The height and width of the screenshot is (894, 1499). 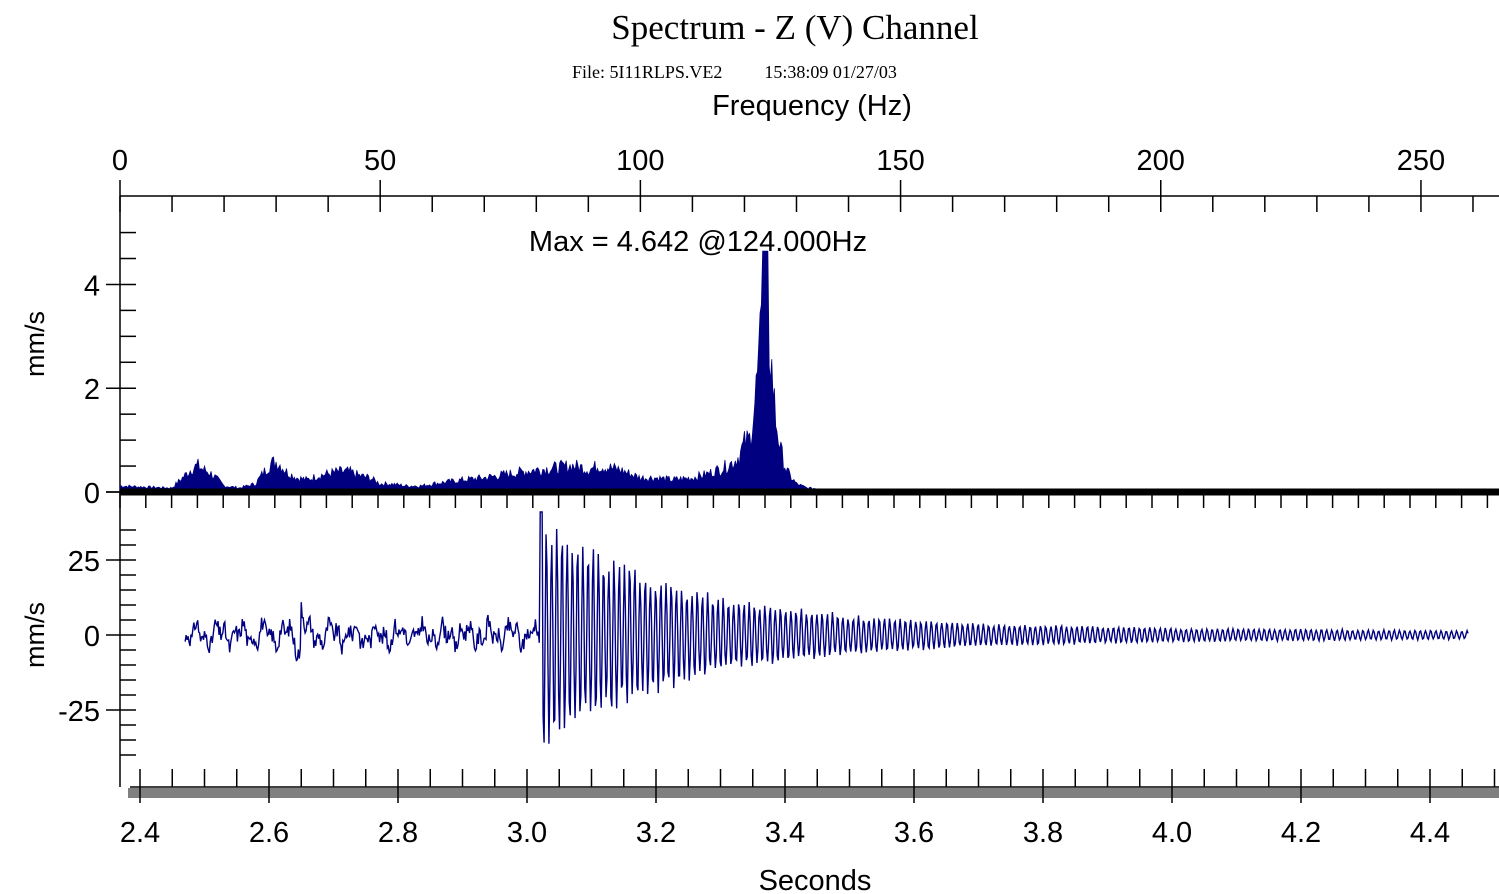 What do you see at coordinates (380, 161) in the screenshot?
I see `spectrum-x-tick-label: 50` at bounding box center [380, 161].